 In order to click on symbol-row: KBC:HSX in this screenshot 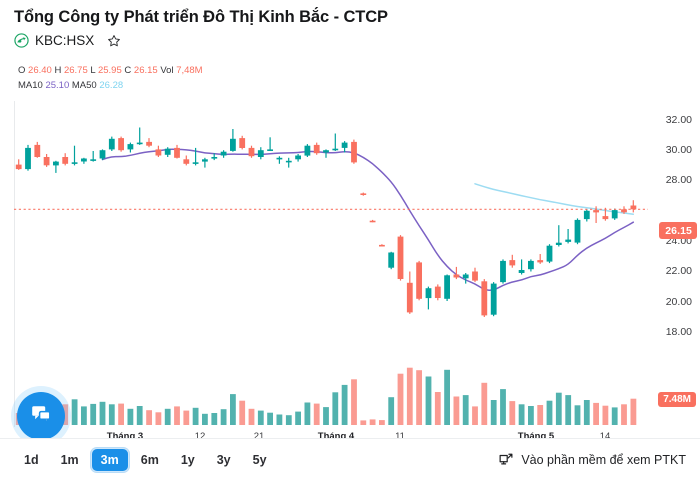, I will do `click(67, 40)`.